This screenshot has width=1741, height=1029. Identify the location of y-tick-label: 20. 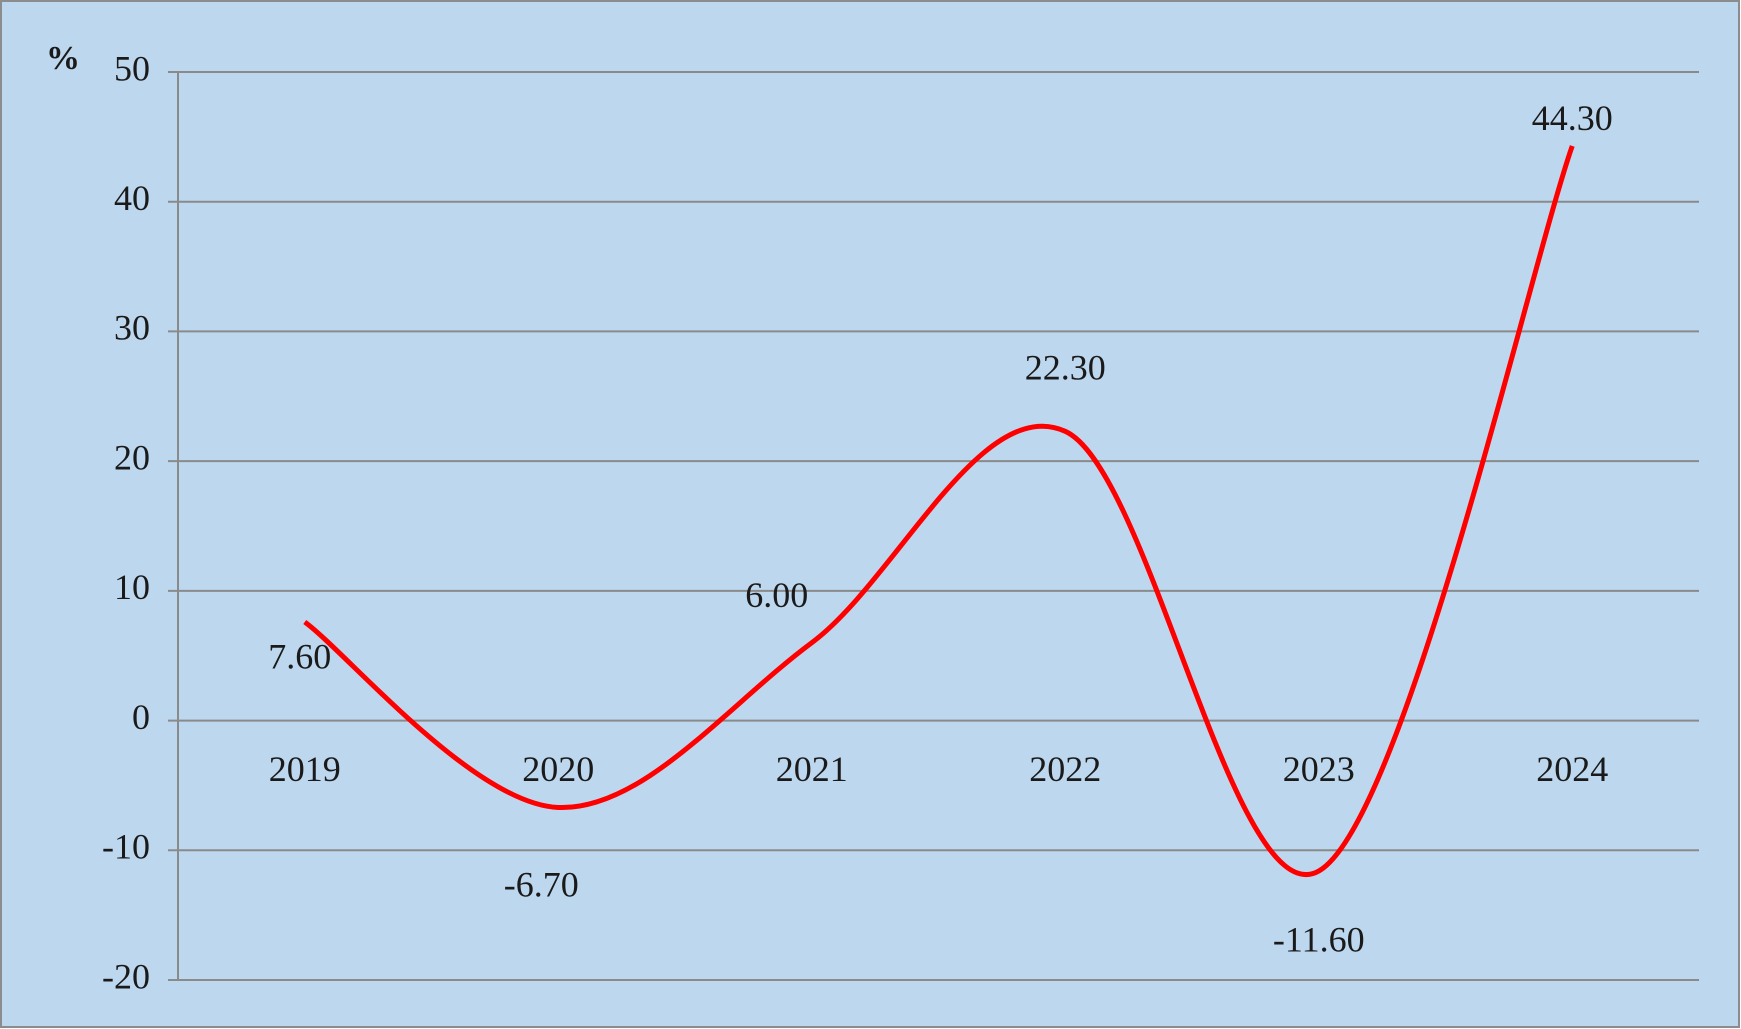
(132, 457).